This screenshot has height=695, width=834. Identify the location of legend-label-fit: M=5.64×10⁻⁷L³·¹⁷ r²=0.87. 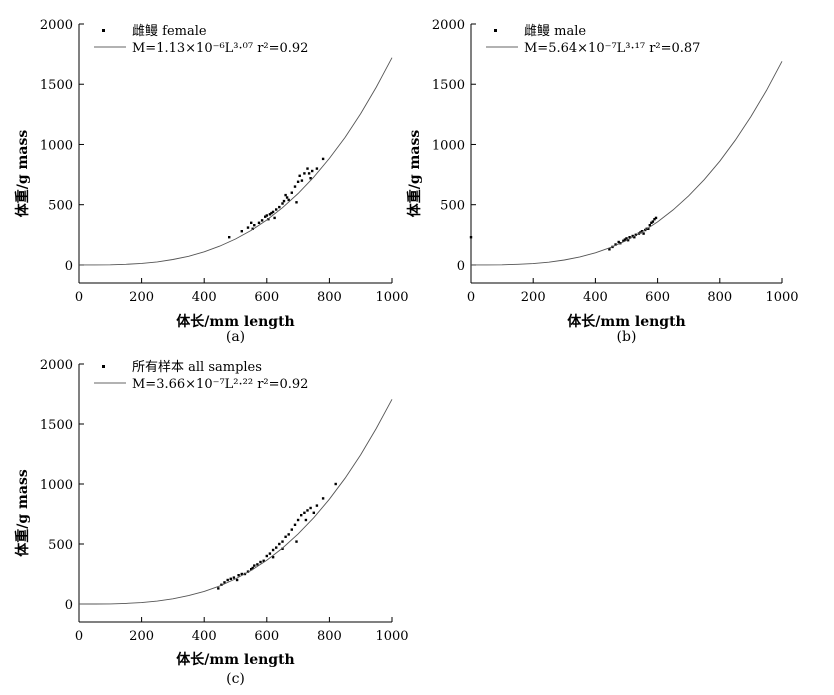
(612, 48).